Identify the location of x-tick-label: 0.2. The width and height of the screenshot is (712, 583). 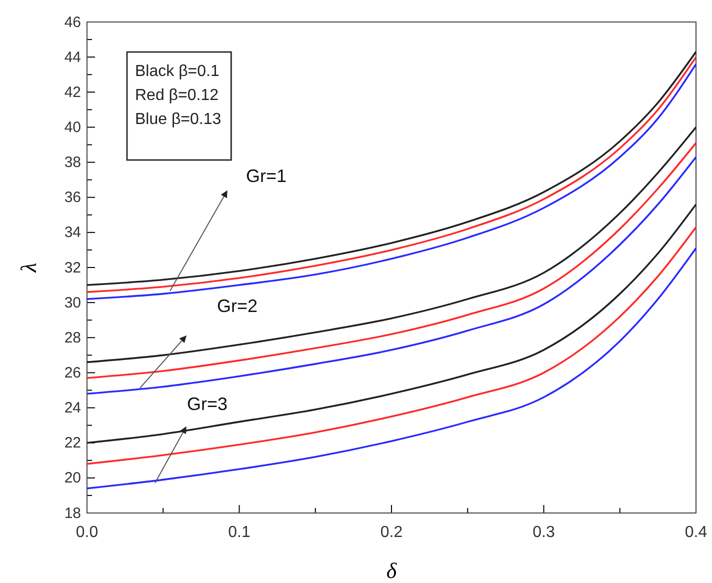
(391, 532).